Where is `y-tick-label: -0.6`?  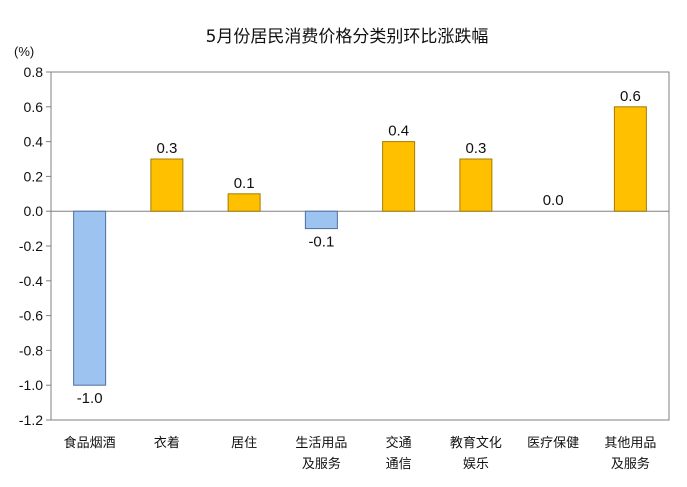 y-tick-label: -0.6 is located at coordinates (31, 316).